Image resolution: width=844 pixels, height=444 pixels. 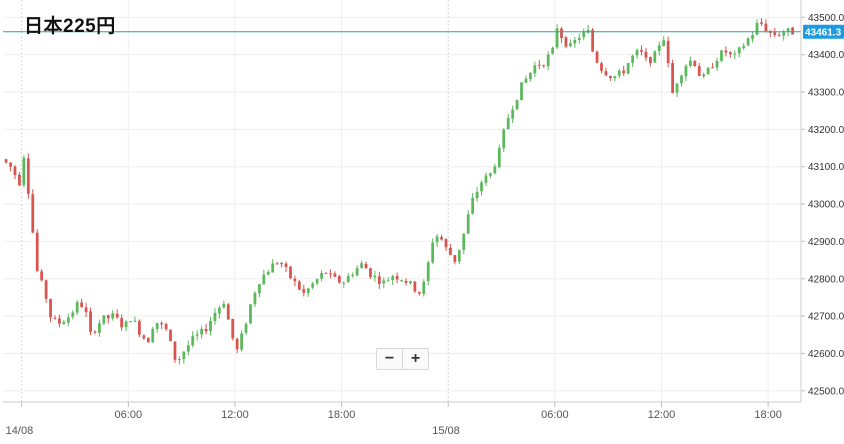 I want to click on x-tick-label: 18:00, so click(x=342, y=415).